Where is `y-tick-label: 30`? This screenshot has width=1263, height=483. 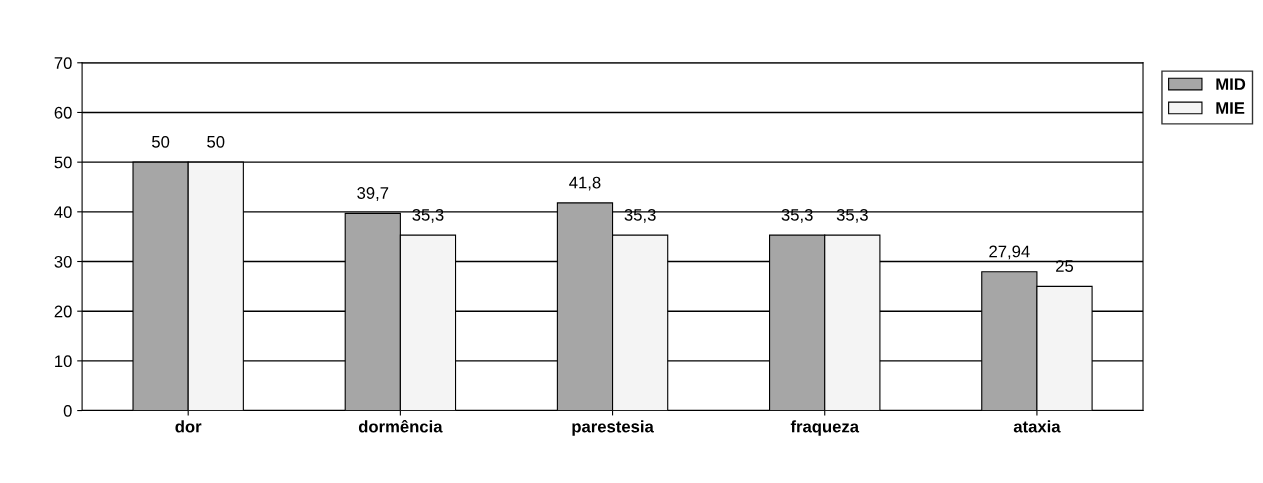
y-tick-label: 30 is located at coordinates (63, 261).